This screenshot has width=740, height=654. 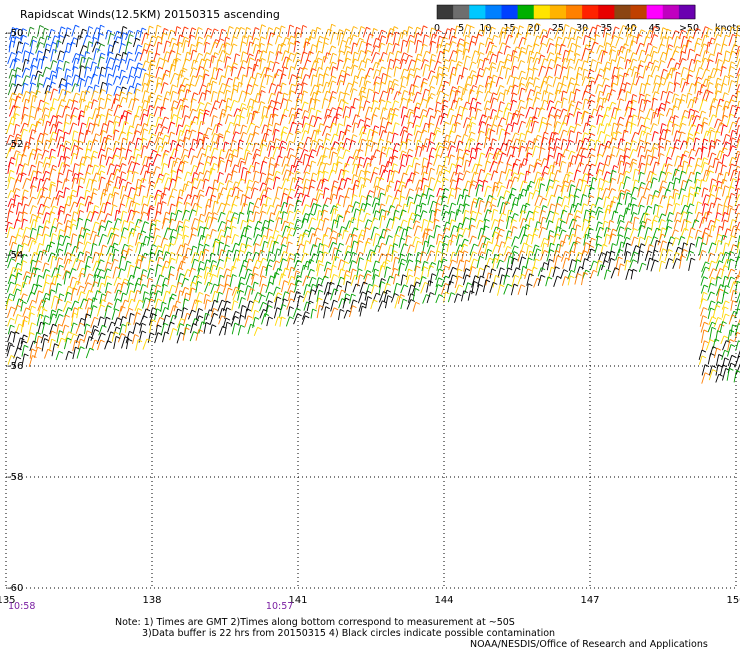 I want to click on legend-label: 30, so click(x=582, y=28).